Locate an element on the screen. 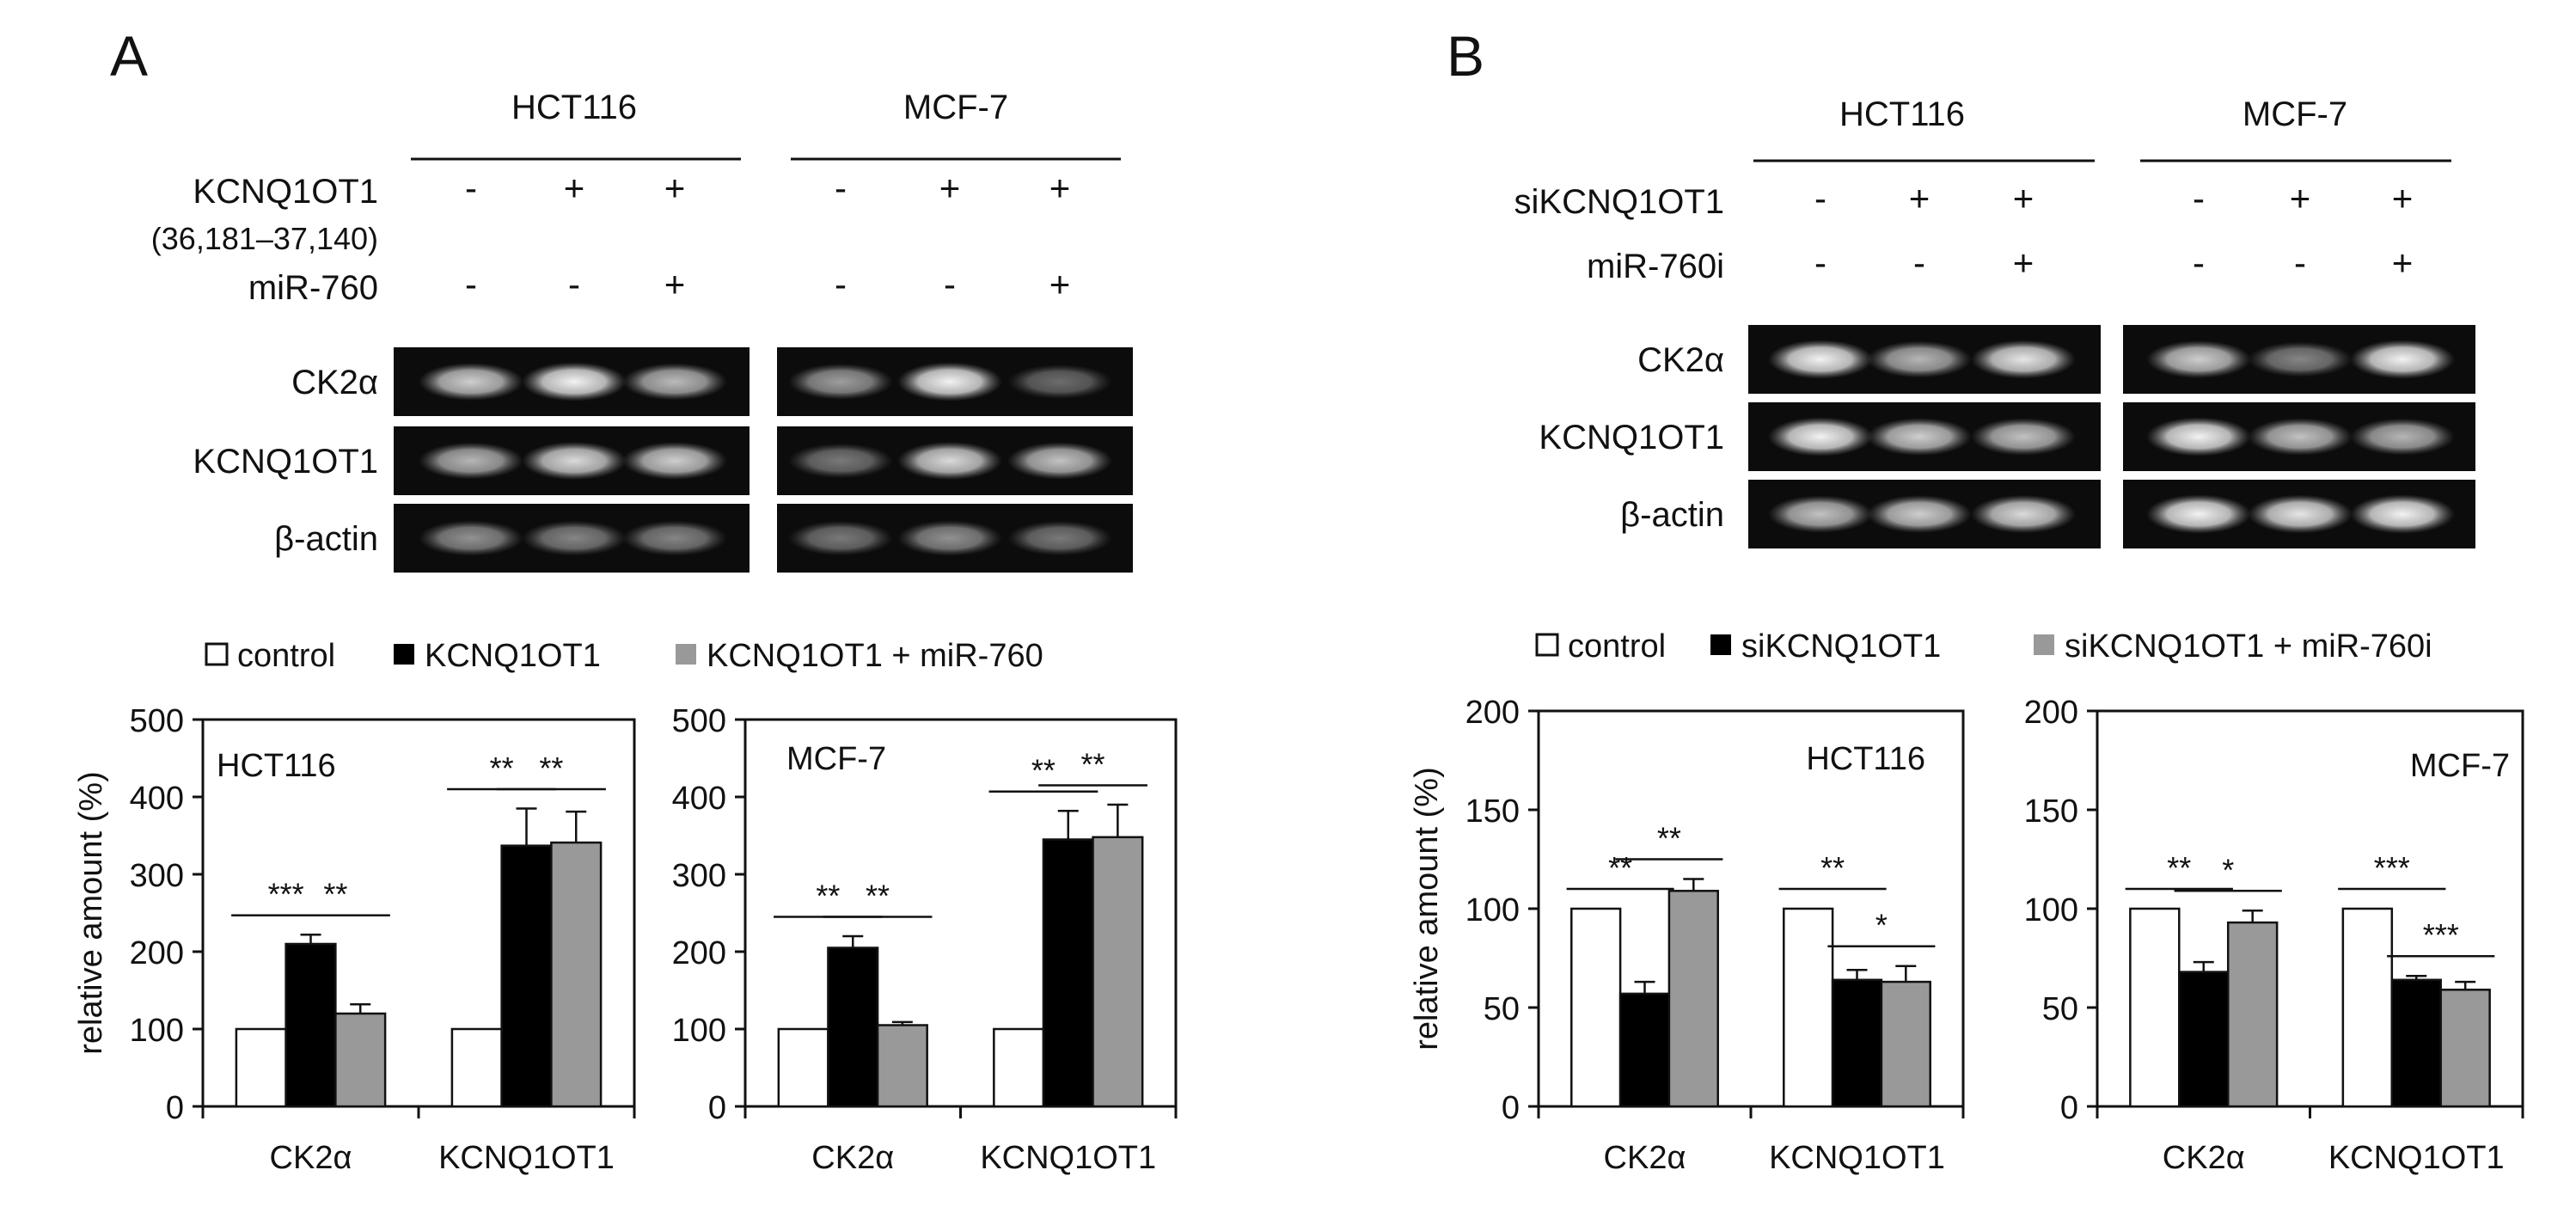  legend-label: control is located at coordinates (286, 656).